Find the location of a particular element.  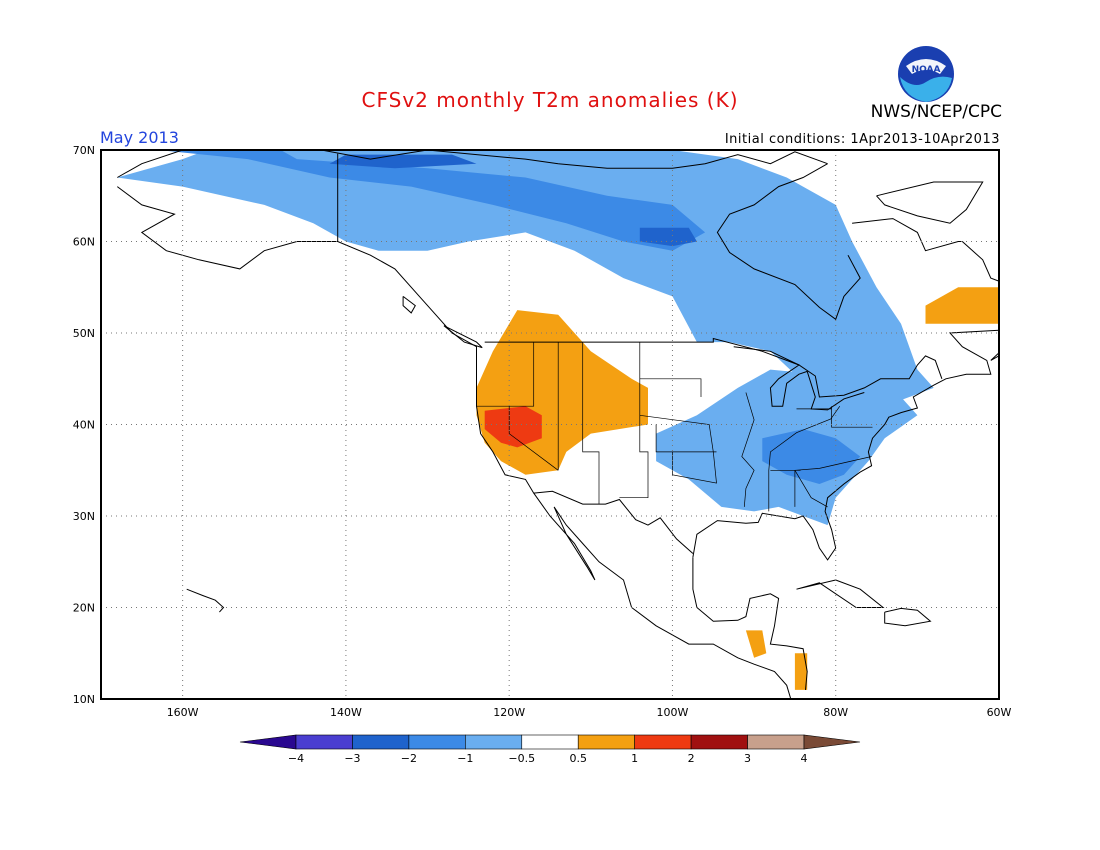

lon-tick-label: 60W is located at coordinates (999, 712).